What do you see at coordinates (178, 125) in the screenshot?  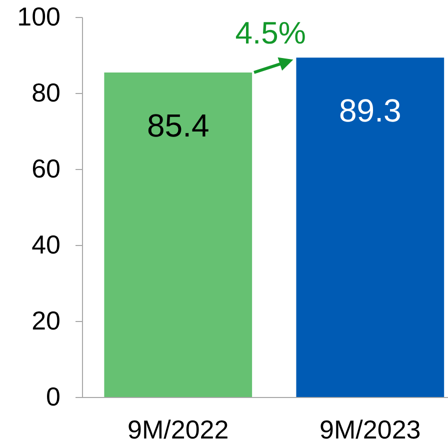 I see `data-label: 85.4` at bounding box center [178, 125].